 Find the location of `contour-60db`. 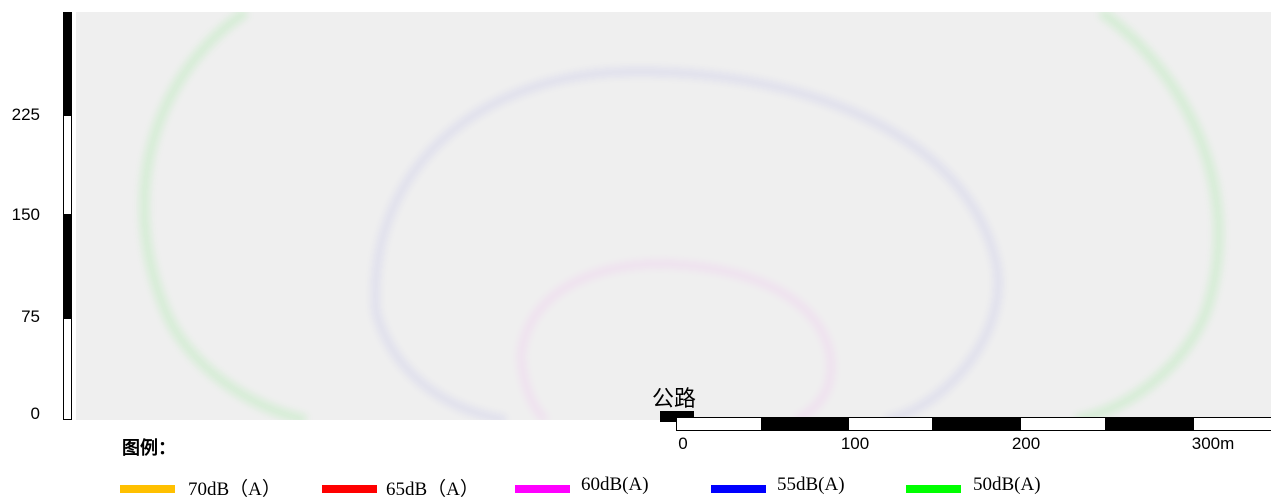

contour-60db is located at coordinates (676, 339).